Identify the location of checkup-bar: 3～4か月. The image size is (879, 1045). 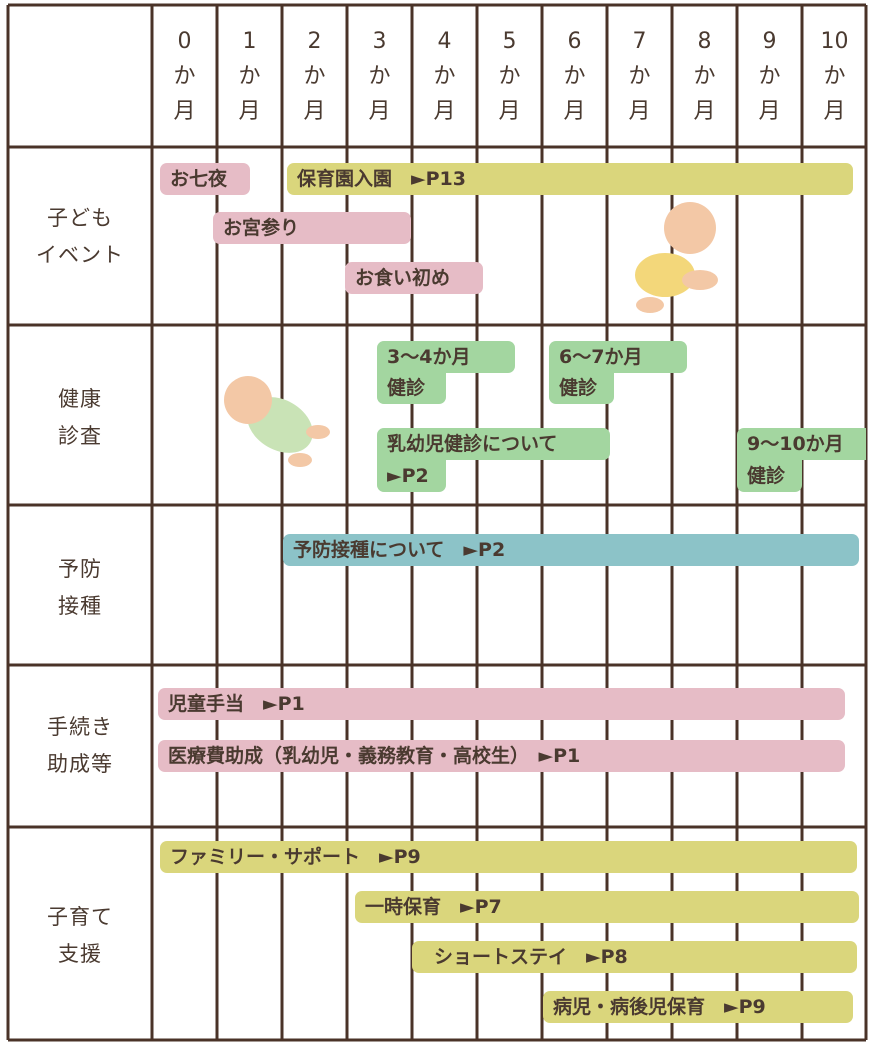
(446, 357).